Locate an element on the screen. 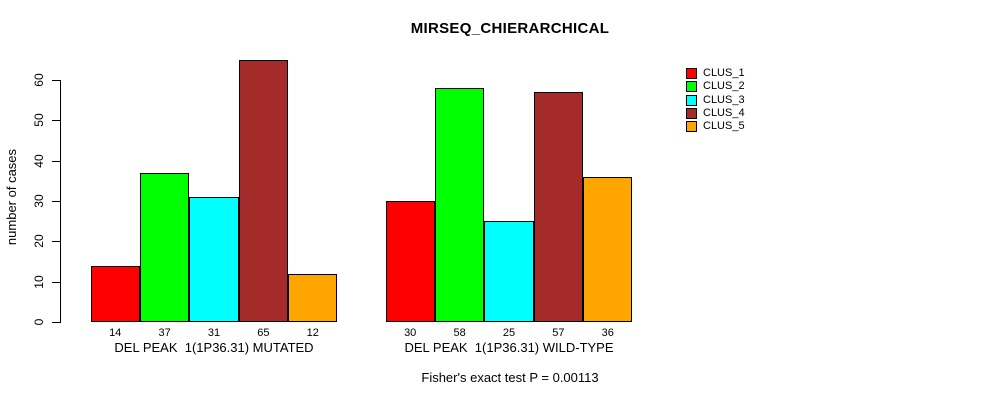  legend-label: CLUS_4 is located at coordinates (724, 112).